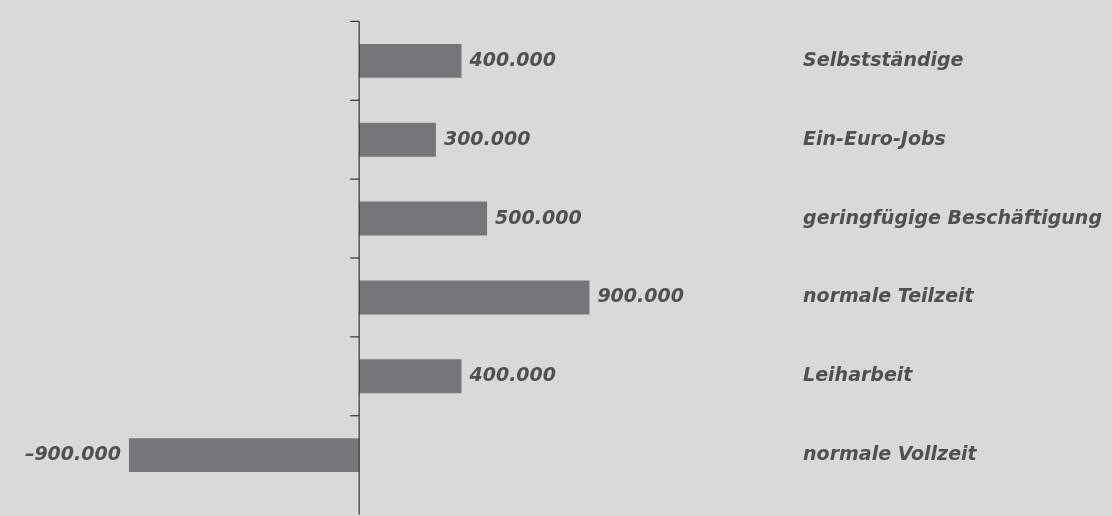  I want to click on y-tick-label: Leiharbeit, so click(858, 374).